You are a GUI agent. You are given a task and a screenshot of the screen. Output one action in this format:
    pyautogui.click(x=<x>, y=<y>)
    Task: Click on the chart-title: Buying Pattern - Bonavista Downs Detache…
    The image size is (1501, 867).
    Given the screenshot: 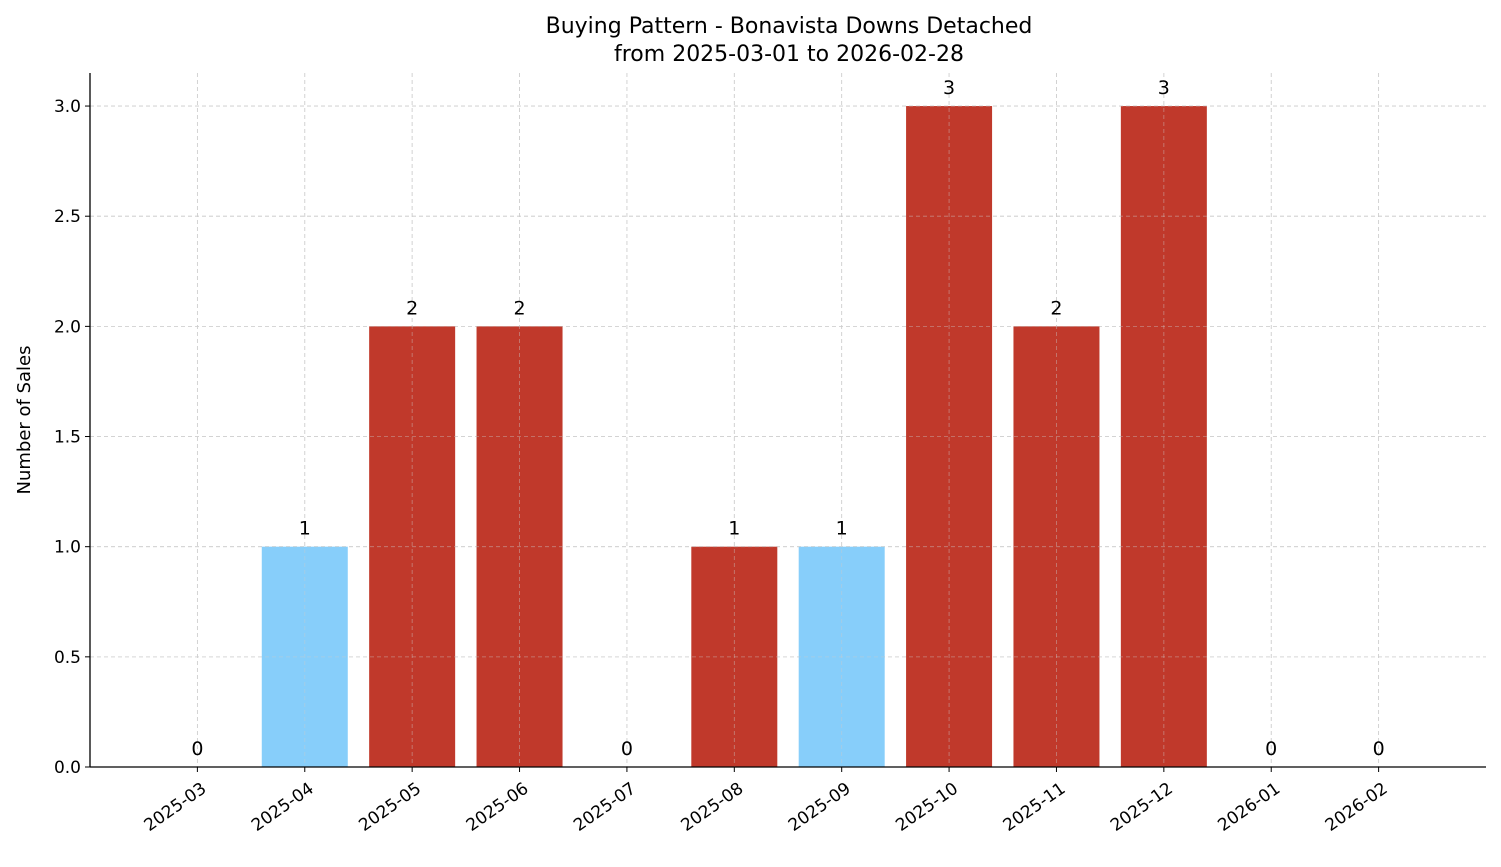 What is the action you would take?
    pyautogui.click(x=789, y=26)
    